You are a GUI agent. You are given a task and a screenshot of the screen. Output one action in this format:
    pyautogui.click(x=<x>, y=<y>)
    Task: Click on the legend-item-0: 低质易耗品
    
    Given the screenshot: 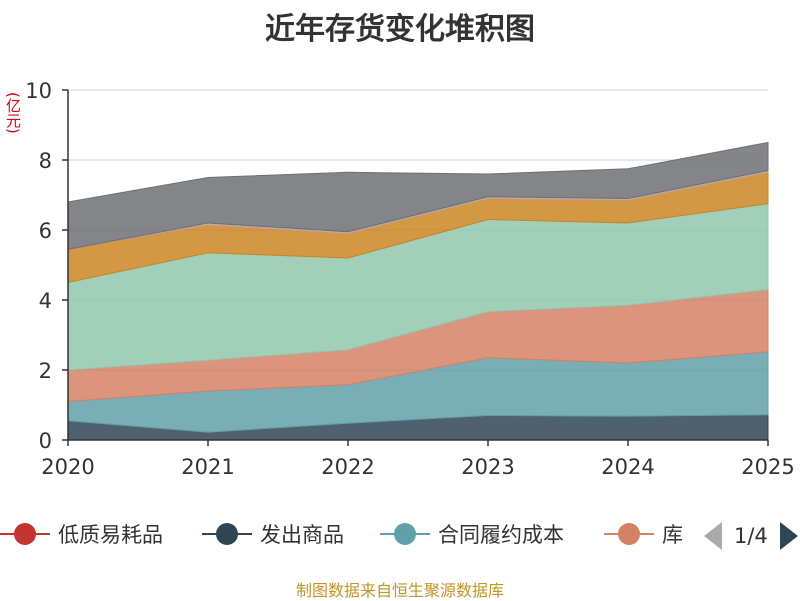 What is the action you would take?
    pyautogui.click(x=81, y=534)
    